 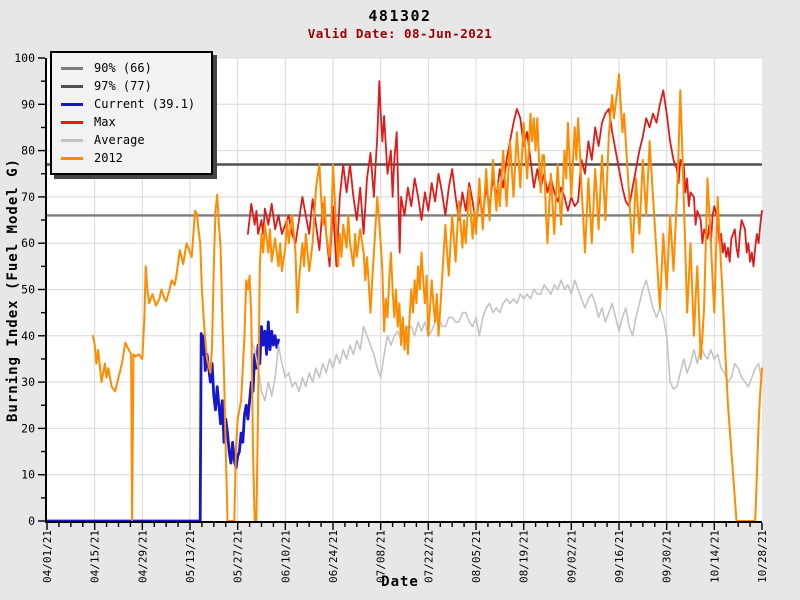 What do you see at coordinates (714, 556) in the screenshot?
I see `x-tick-label: 10/14/21` at bounding box center [714, 556].